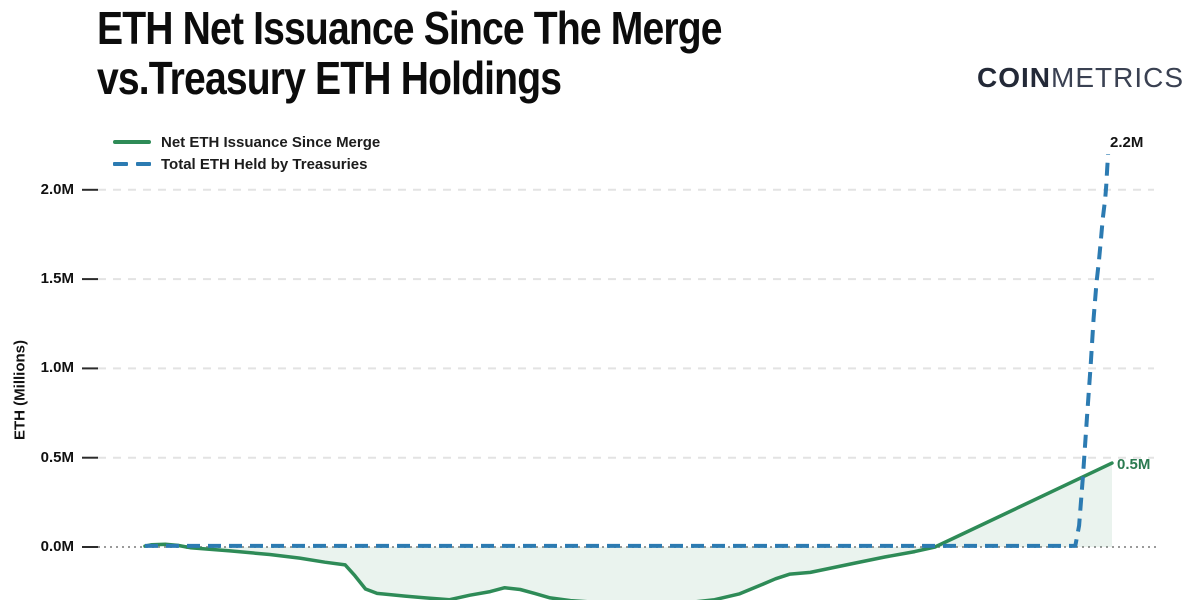 The width and height of the screenshot is (1200, 600). Describe the element at coordinates (329, 77) in the screenshot. I see `title-line-2: vs.Treasury ETH Holdings` at that location.